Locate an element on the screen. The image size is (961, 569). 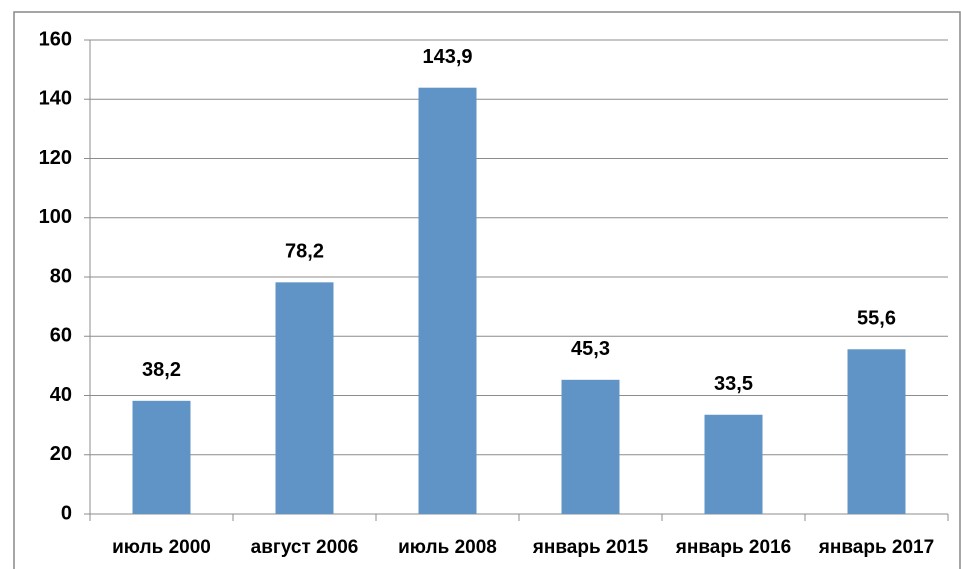
x-tick-label: август 2006 is located at coordinates (305, 547).